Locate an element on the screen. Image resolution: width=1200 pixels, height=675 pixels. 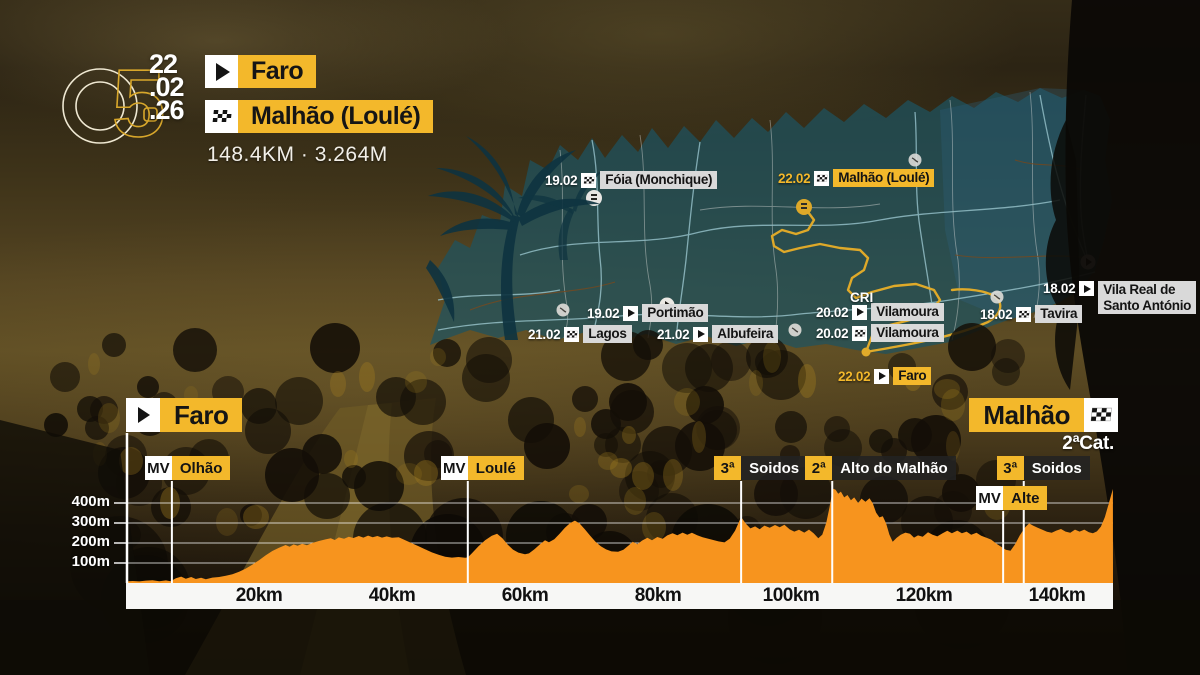
map-stage-city: Portimão is located at coordinates (675, 313).